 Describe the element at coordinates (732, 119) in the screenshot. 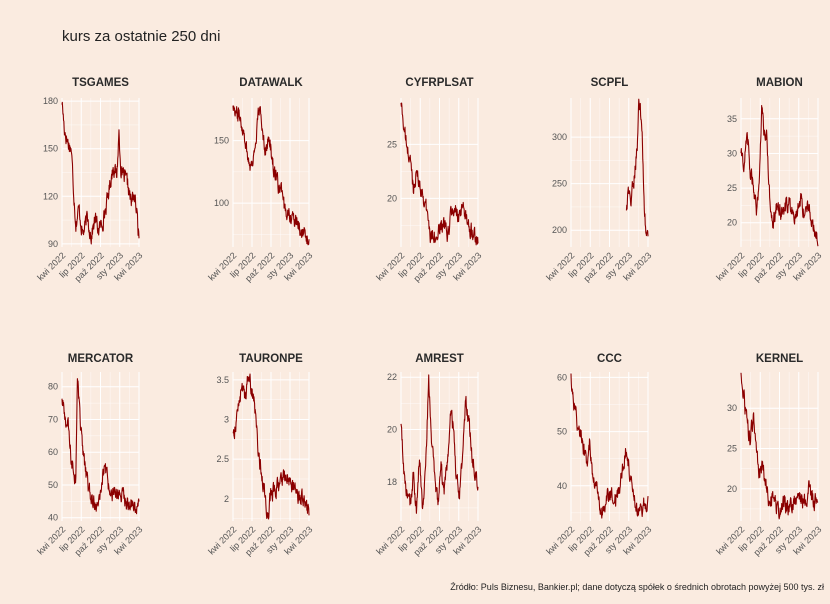

I see `y-tick-label: 35` at that location.